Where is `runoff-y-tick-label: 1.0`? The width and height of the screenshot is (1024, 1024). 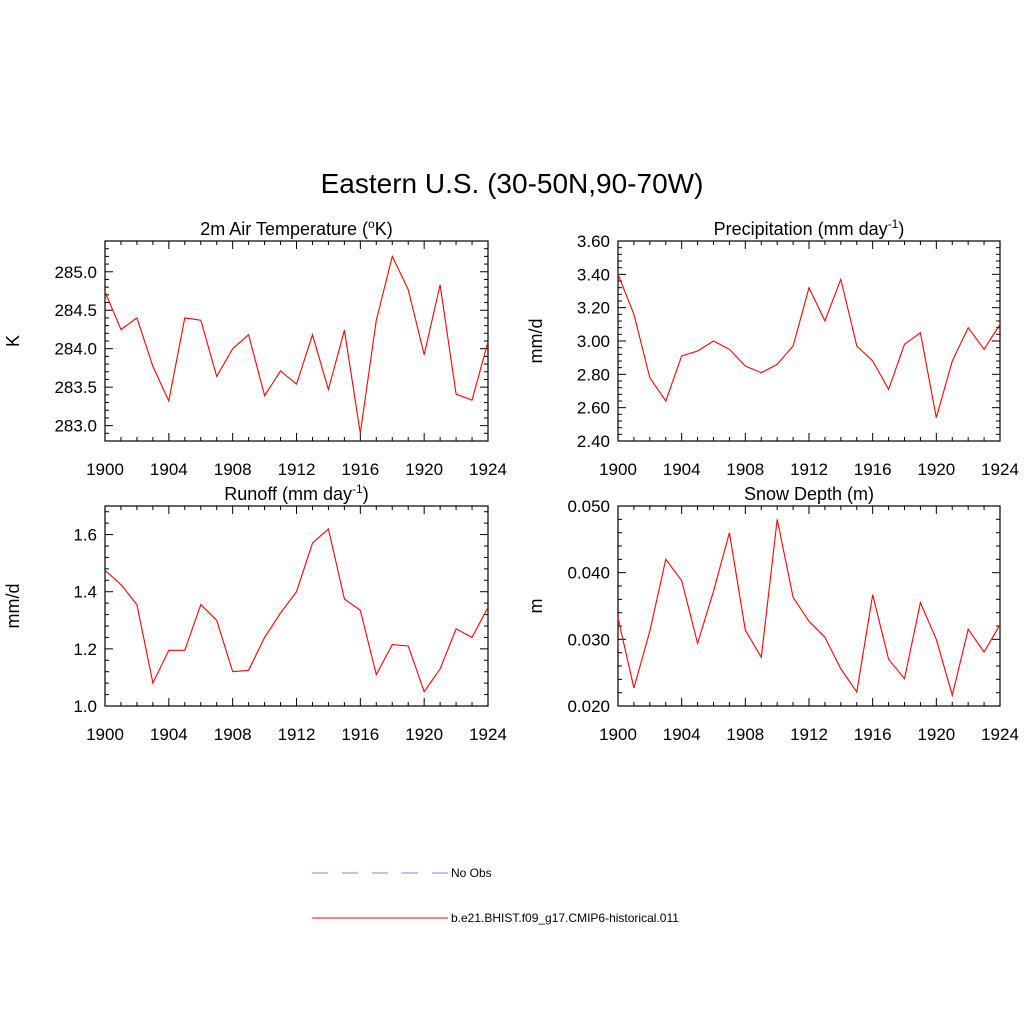 runoff-y-tick-label: 1.0 is located at coordinates (85, 706).